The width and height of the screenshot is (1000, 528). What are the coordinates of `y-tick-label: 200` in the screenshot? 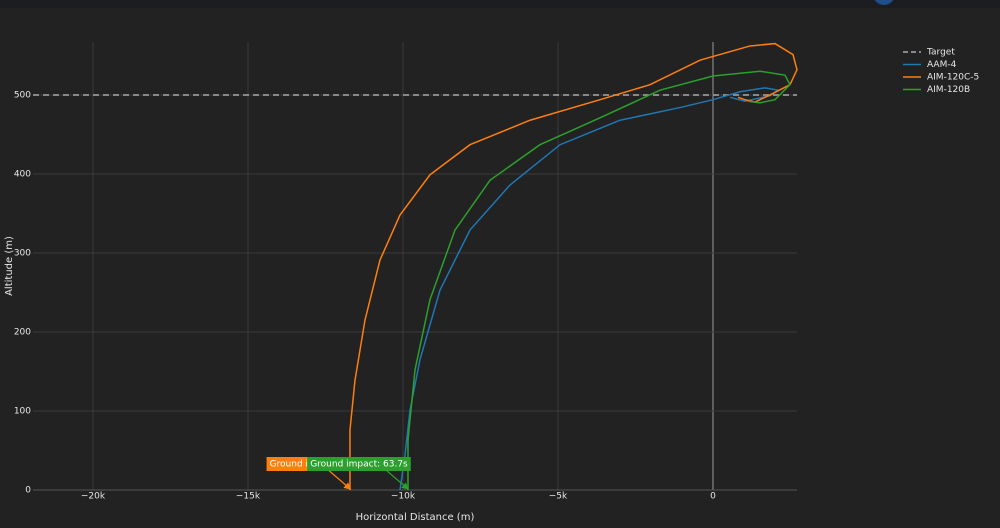 It's located at (22, 332).